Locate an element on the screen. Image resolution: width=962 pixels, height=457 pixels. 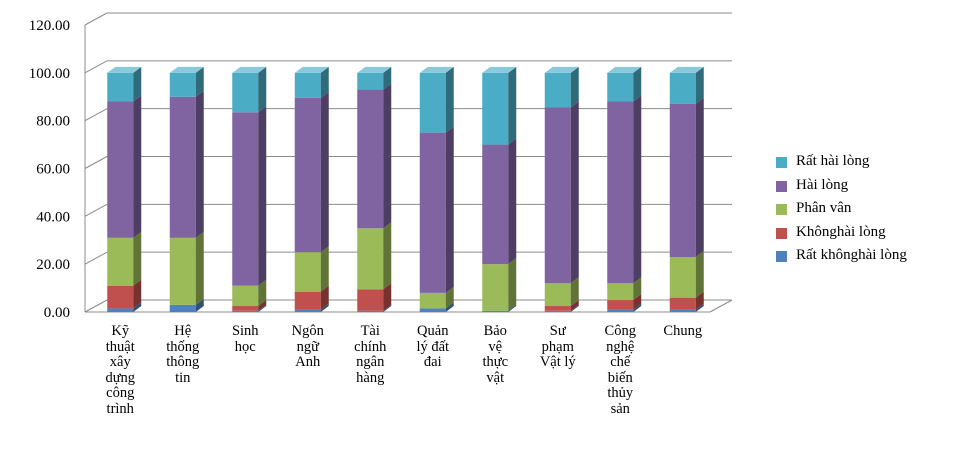
y-tick-label: 60.00 is located at coordinates (53, 170).